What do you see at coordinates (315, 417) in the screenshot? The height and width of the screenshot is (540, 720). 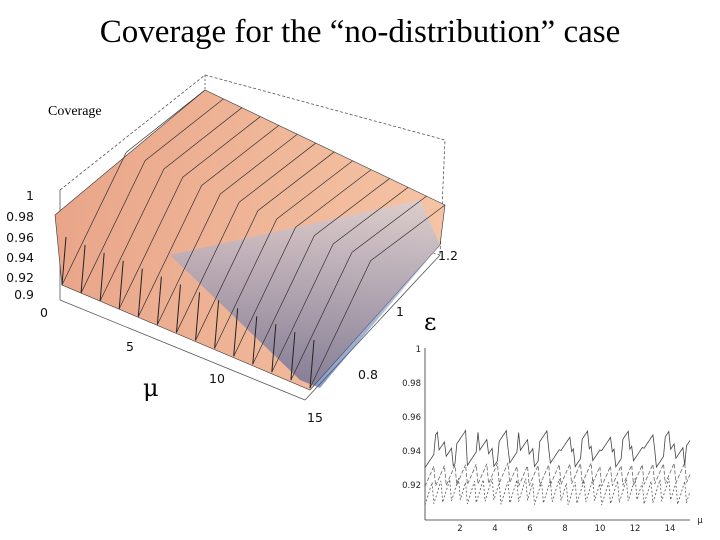 I see `x-tick-label: 15` at bounding box center [315, 417].